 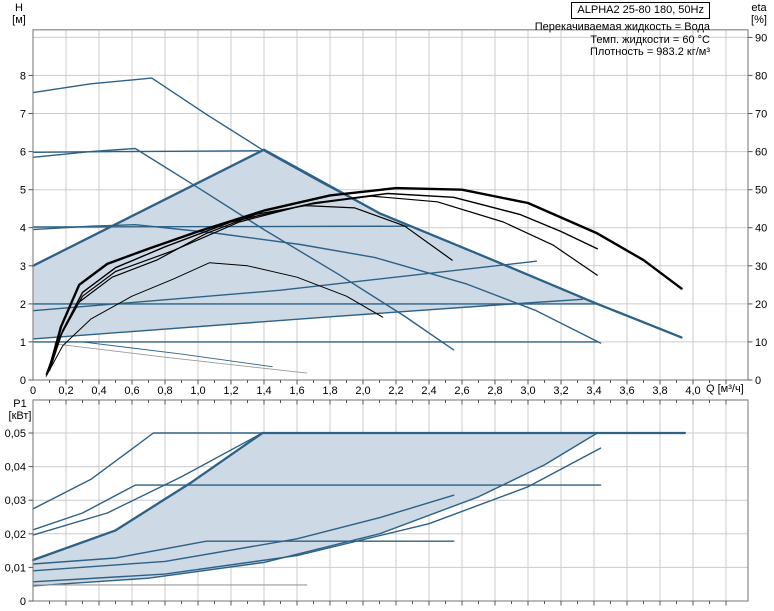 What do you see at coordinates (395, 391) in the screenshot?
I see `x-tick-label: 2,2` at bounding box center [395, 391].